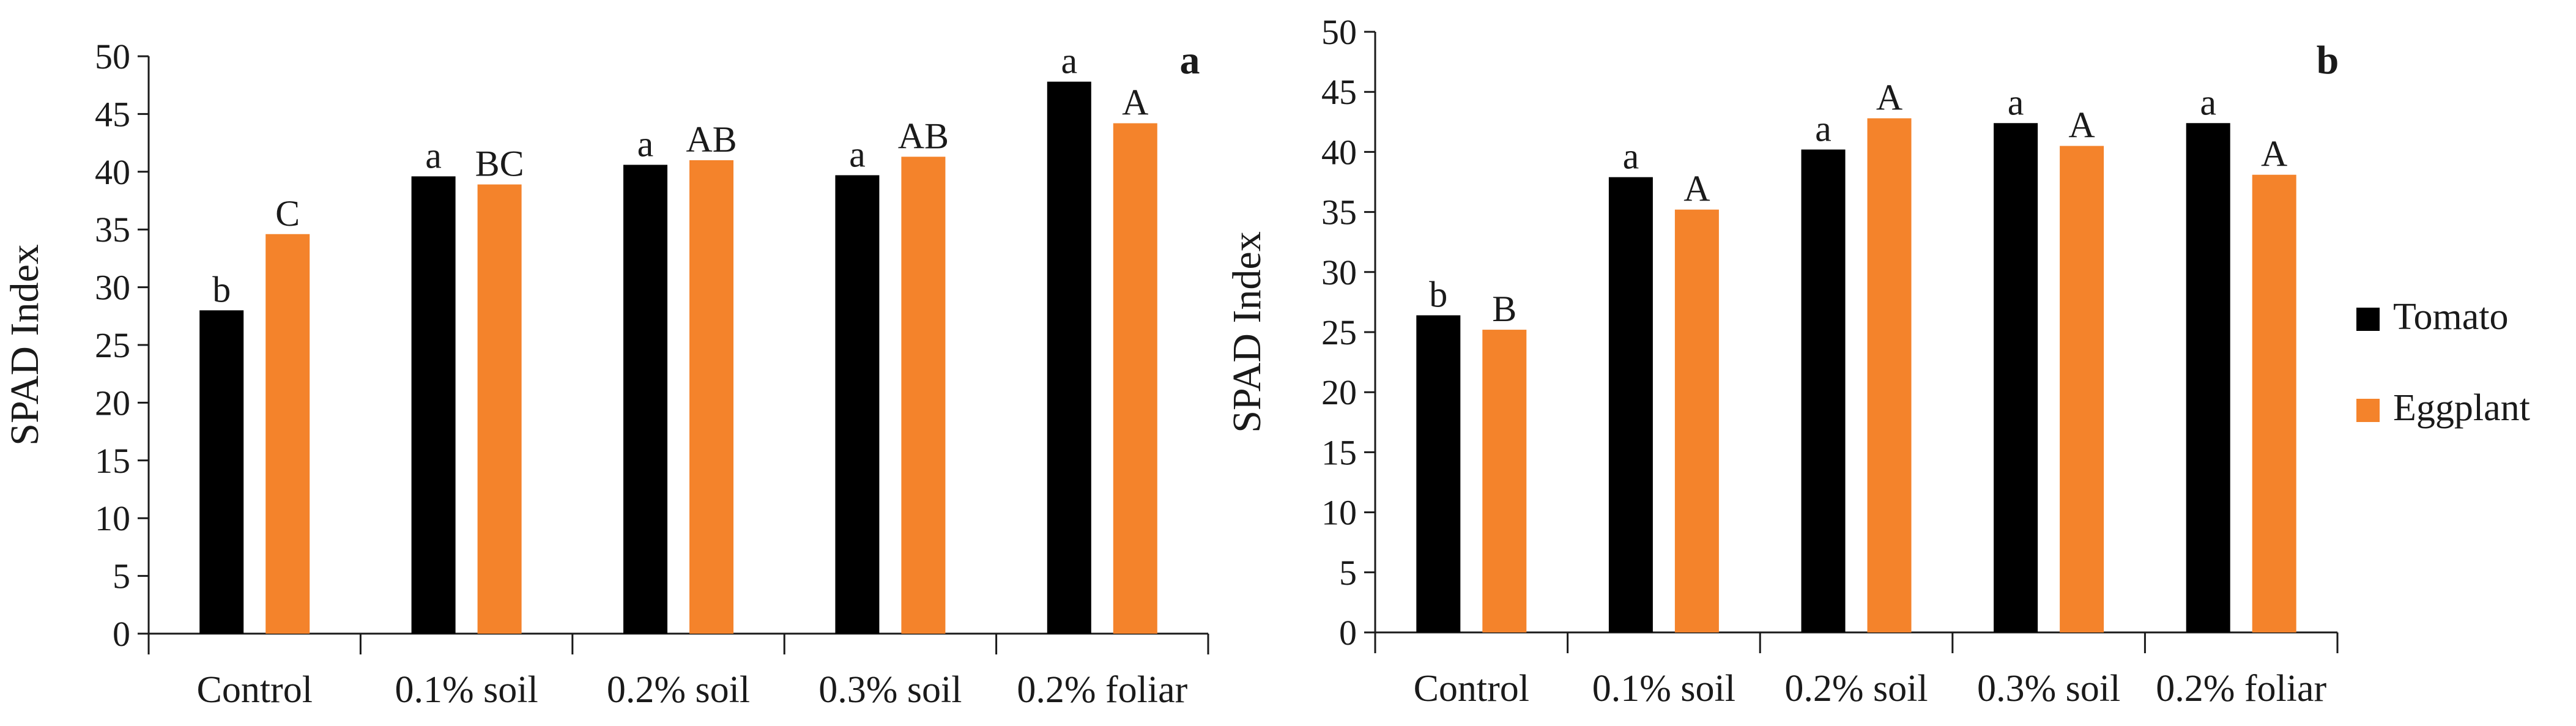  Describe the element at coordinates (1190, 60) in the screenshot. I see `panel-tag: a` at that location.